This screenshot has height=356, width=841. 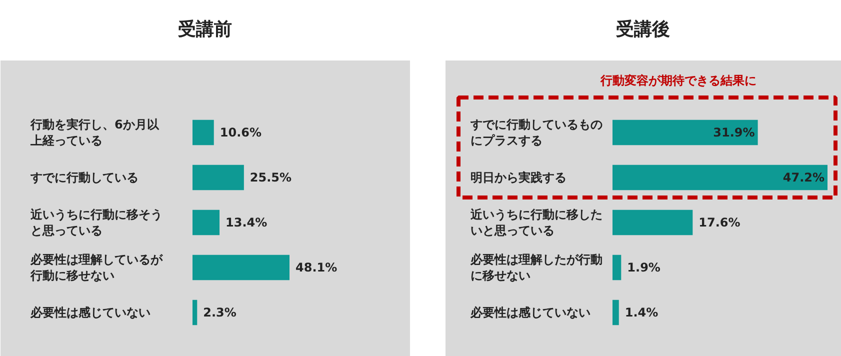 I want to click on data-label: 48.1%, so click(x=317, y=267).